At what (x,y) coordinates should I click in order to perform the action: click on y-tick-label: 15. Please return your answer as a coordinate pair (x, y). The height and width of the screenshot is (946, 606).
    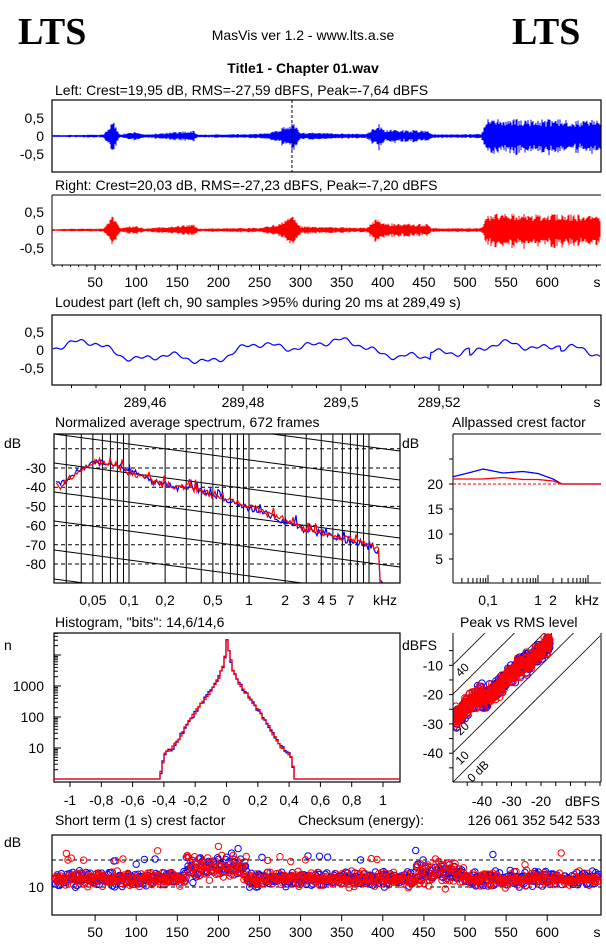
    Looking at the image, I should click on (435, 509).